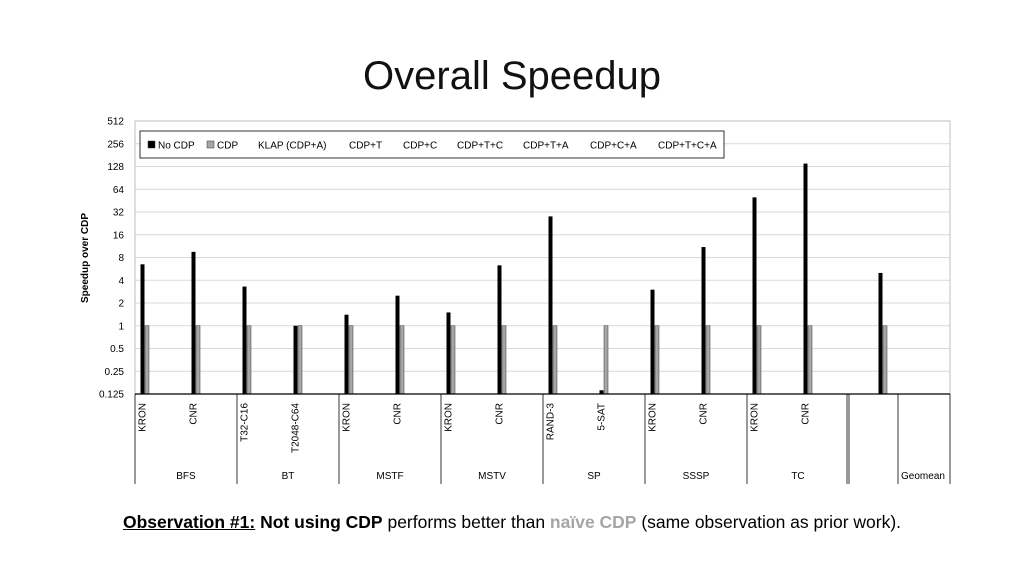  I want to click on y-tick-label: 0.125, so click(111, 395).